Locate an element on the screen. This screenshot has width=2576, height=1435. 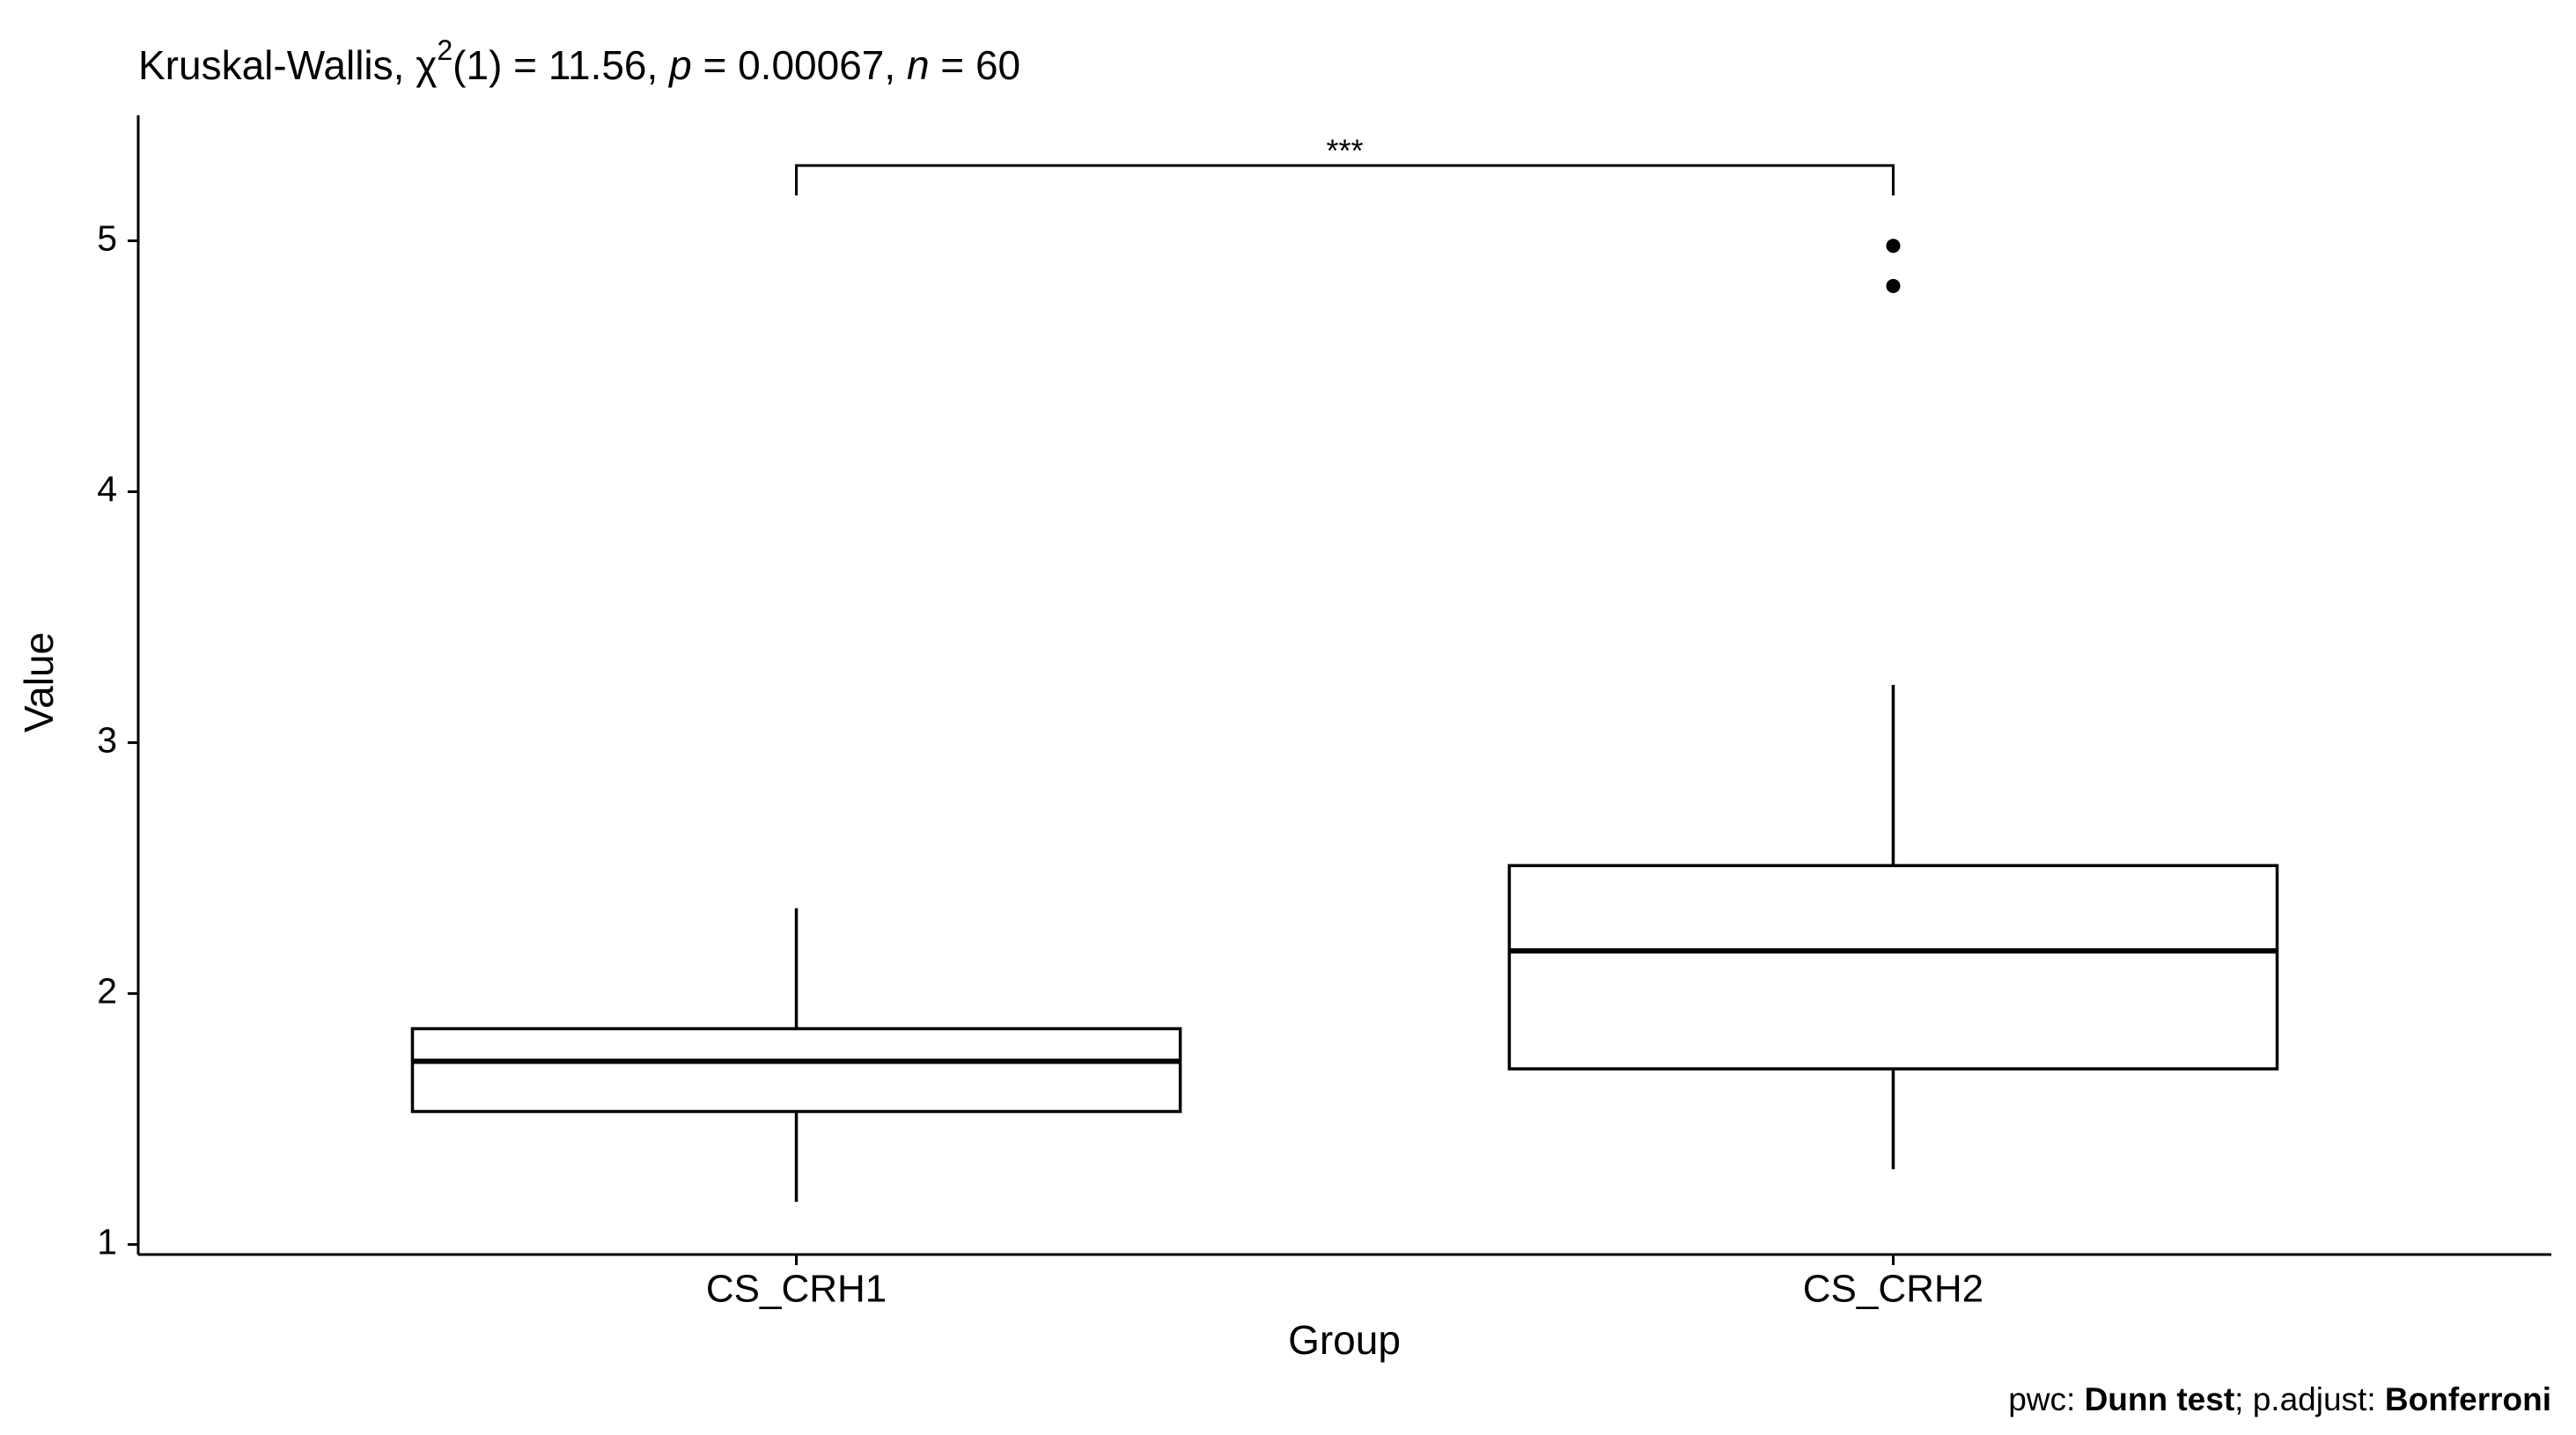
caption-segment: pwc: is located at coordinates (2046, 1399).